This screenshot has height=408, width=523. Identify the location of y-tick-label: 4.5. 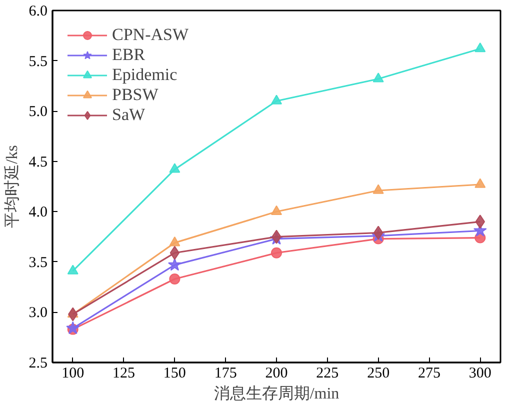
(38, 162).